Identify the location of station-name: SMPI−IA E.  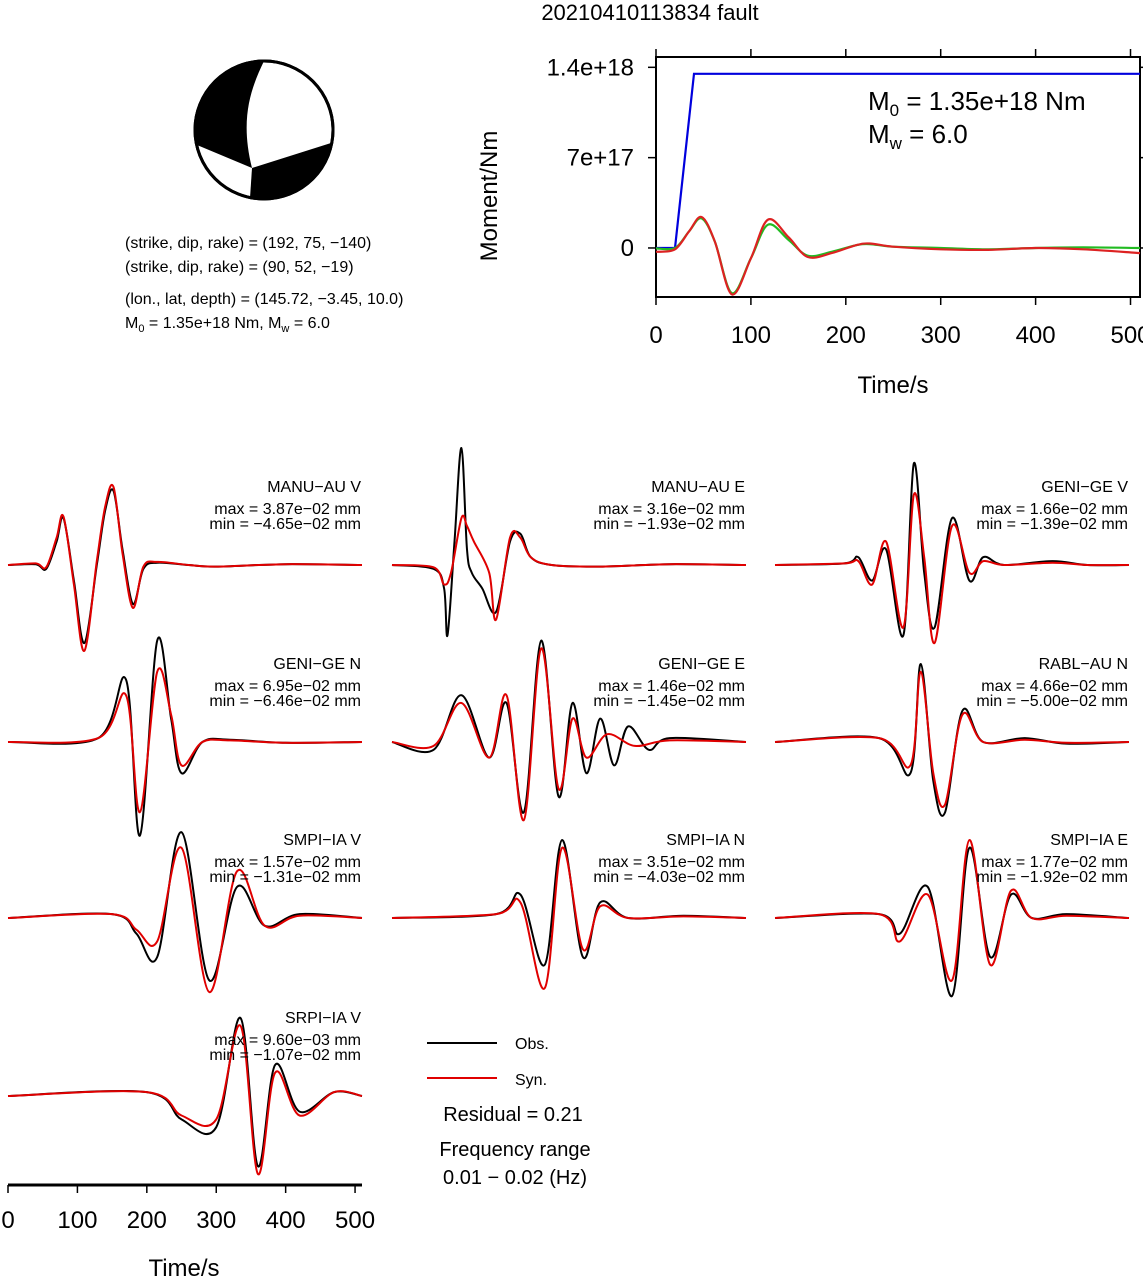
(1089, 840).